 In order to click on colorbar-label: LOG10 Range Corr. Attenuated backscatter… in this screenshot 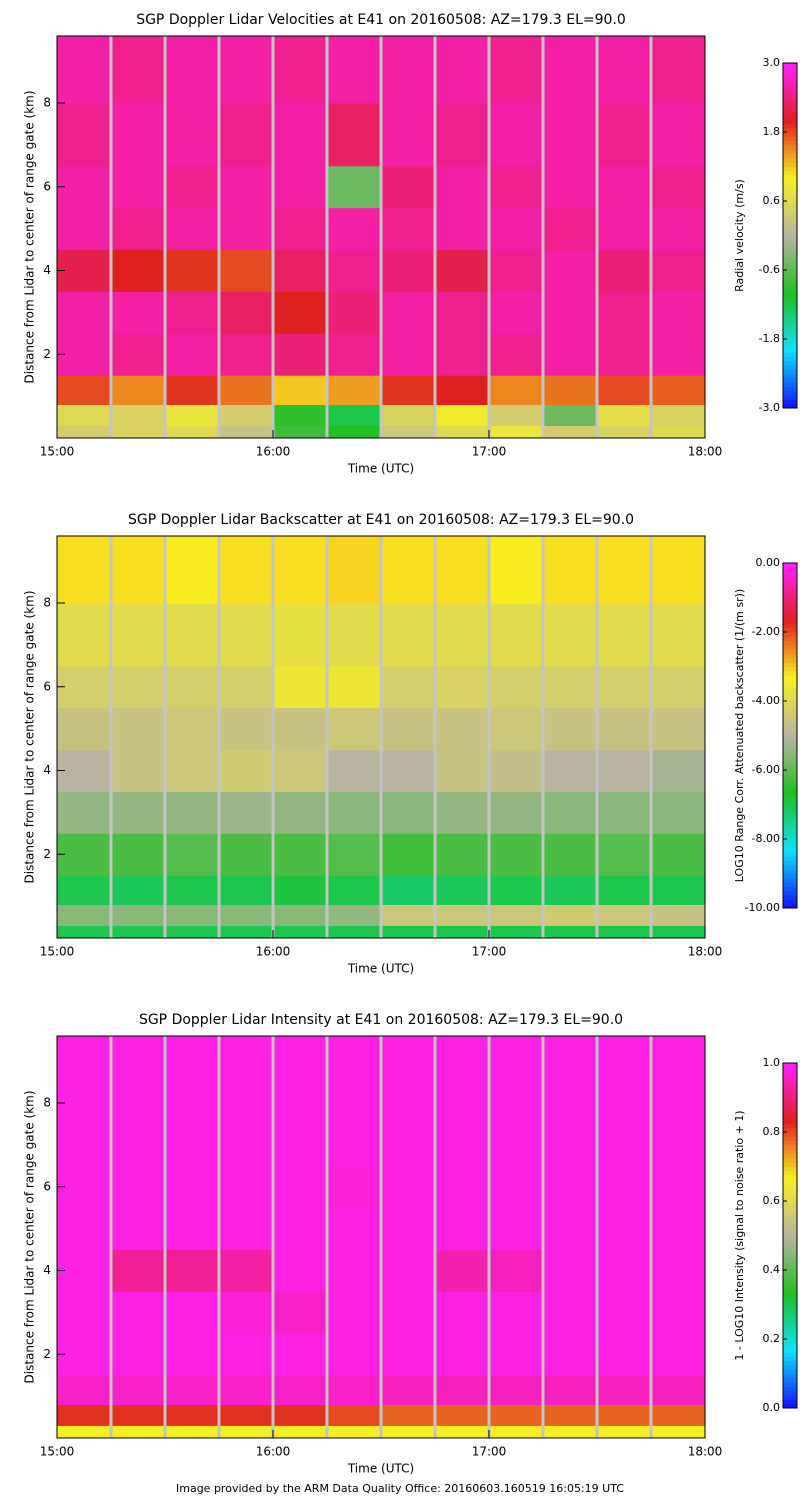, I will do `click(739, 735)`.